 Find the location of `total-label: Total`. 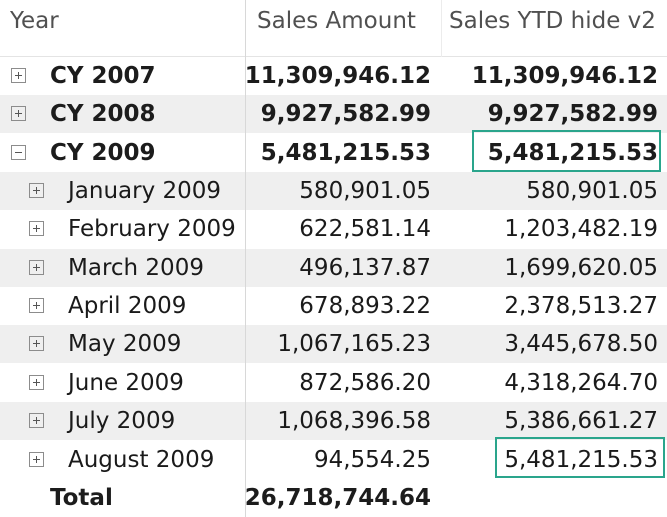

total-label: Total is located at coordinates (81, 497).